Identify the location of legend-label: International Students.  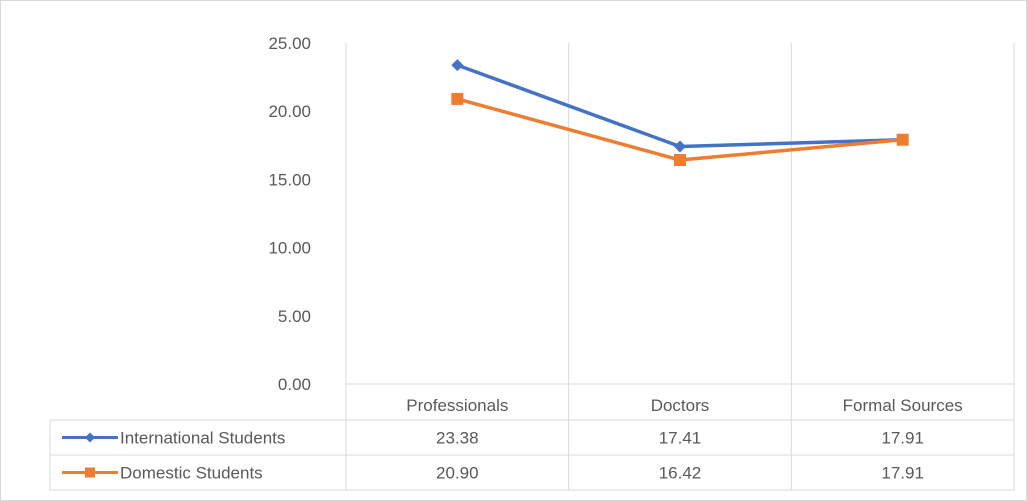
(202, 438).